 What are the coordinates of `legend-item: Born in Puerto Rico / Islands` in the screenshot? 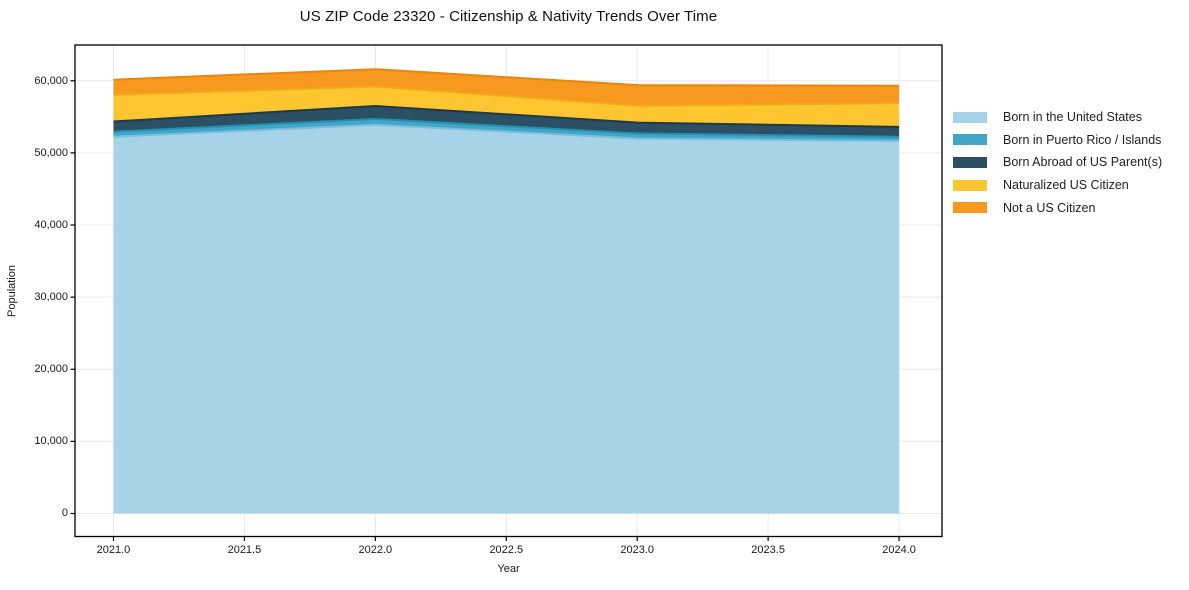 It's located at (1057, 140).